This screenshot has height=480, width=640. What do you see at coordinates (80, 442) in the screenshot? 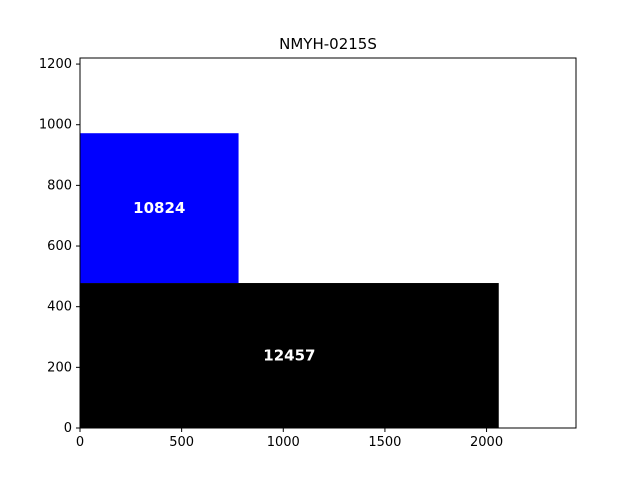
I see `x-tick-label-0: 0` at bounding box center [80, 442].